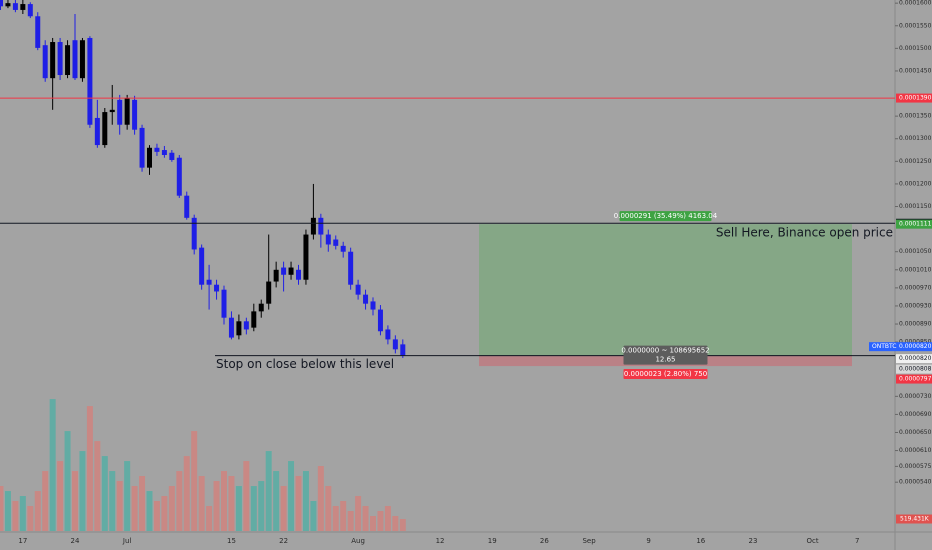 This screenshot has height=550, width=932. What do you see at coordinates (665, 351) in the screenshot?
I see `info-label: 0.0000000 ~ 108695652` at bounding box center [665, 351].